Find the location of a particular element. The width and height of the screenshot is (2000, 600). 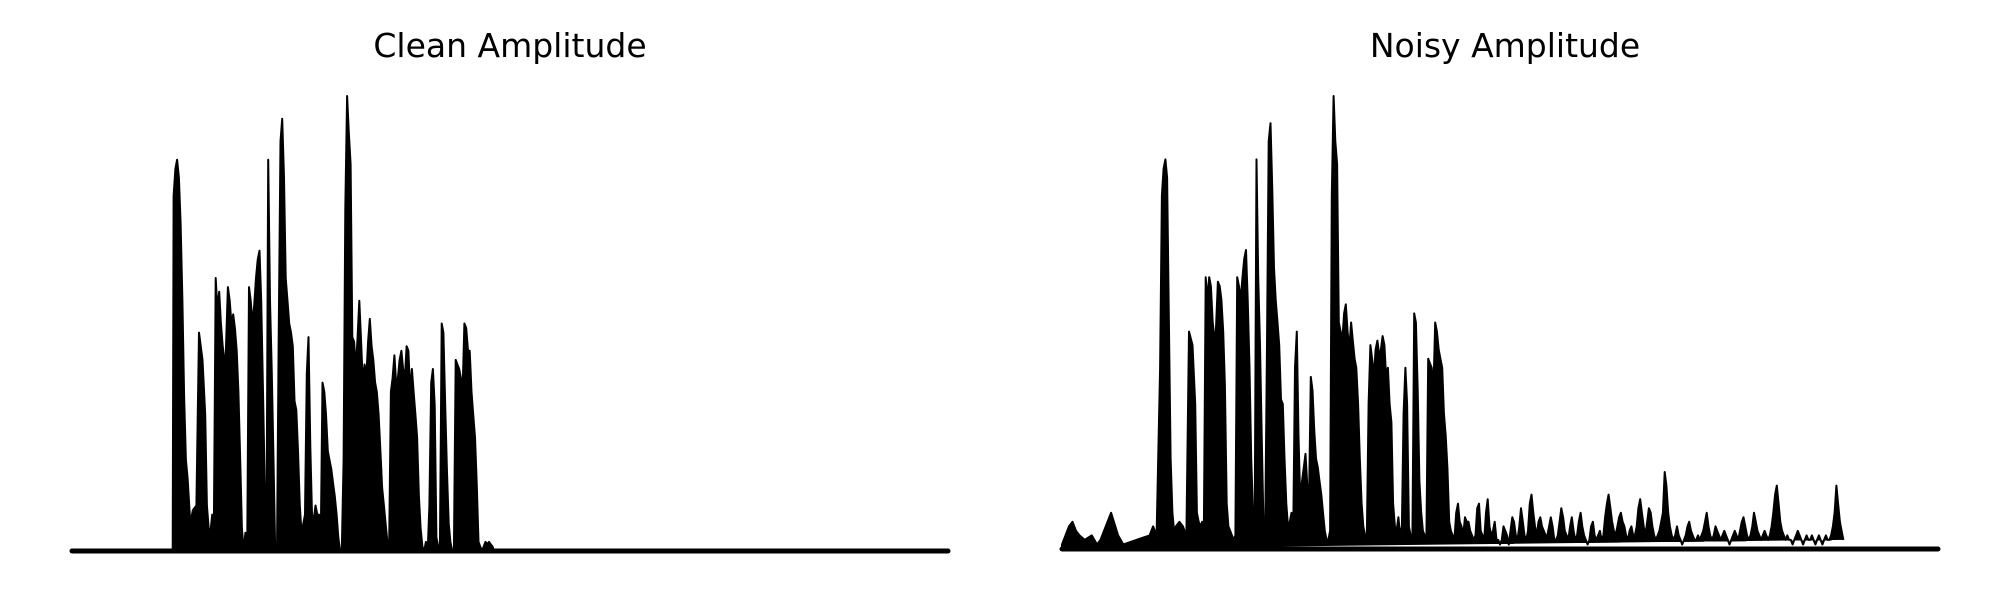

noisy-amplitude-title: Noisy Amplitude is located at coordinates (1505, 45).